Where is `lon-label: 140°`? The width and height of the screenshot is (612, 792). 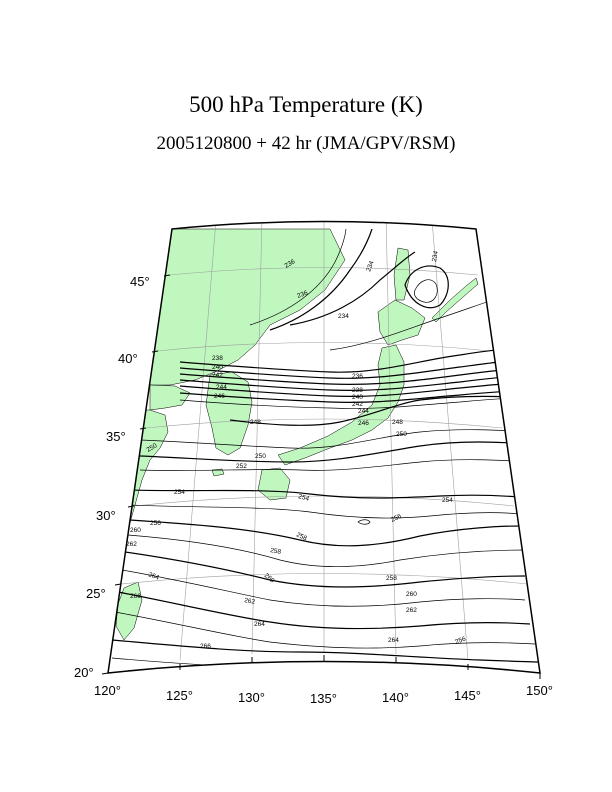
lon-label: 140° is located at coordinates (395, 697).